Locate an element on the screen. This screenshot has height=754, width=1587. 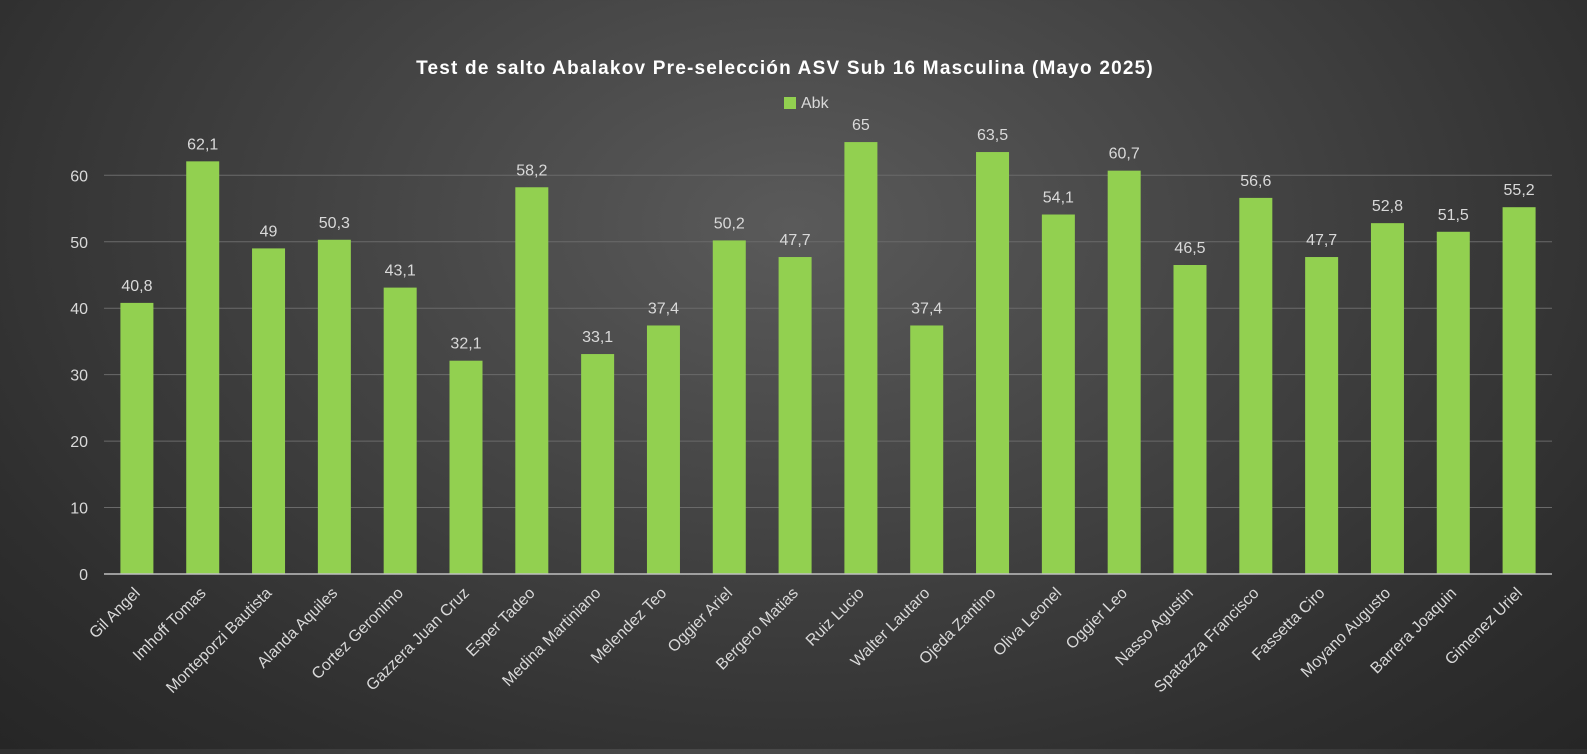
data-label: 50,2 is located at coordinates (729, 223).